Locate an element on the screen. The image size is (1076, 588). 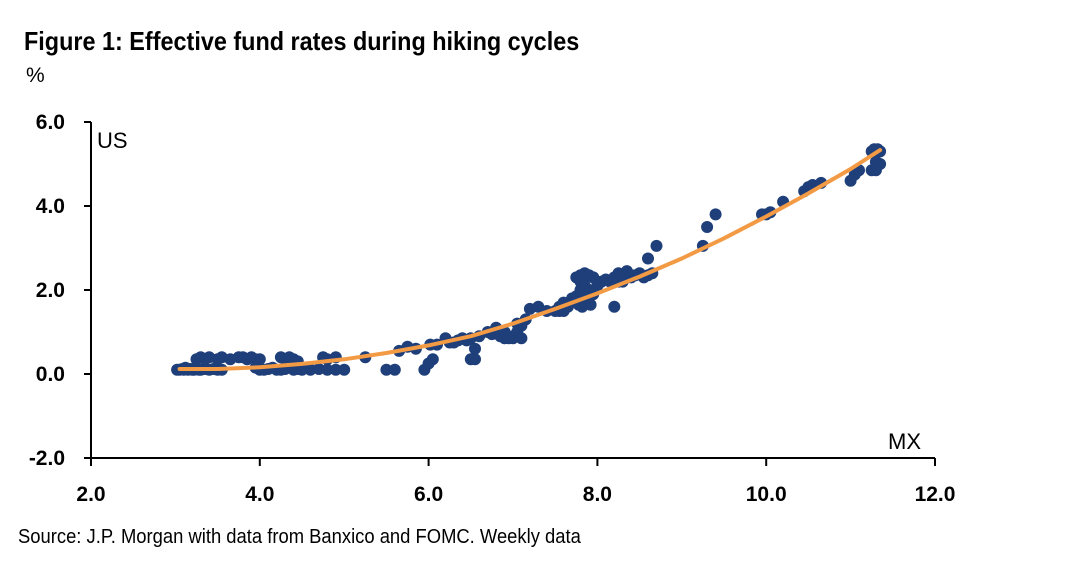
y-tick-label: 4.0 is located at coordinates (50, 206).